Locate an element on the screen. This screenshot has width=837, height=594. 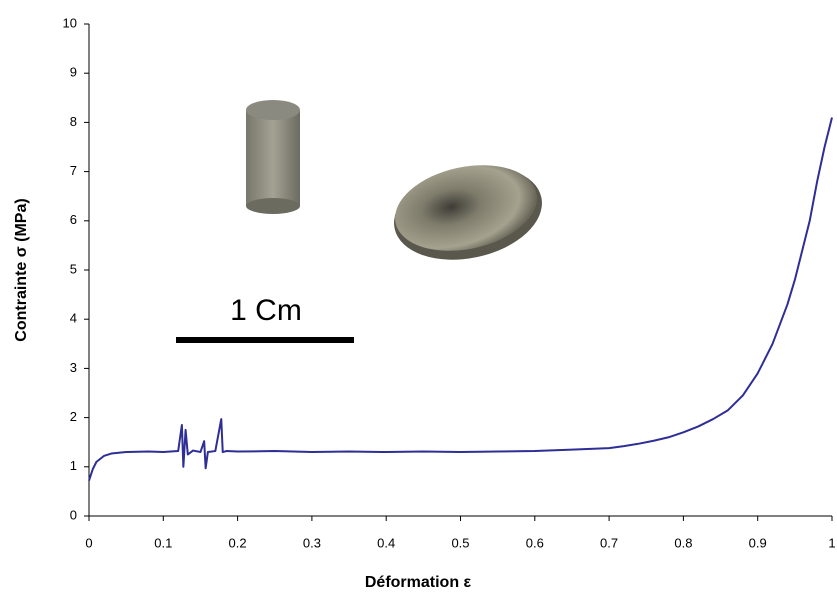
disc-sample is located at coordinates (466, 208).